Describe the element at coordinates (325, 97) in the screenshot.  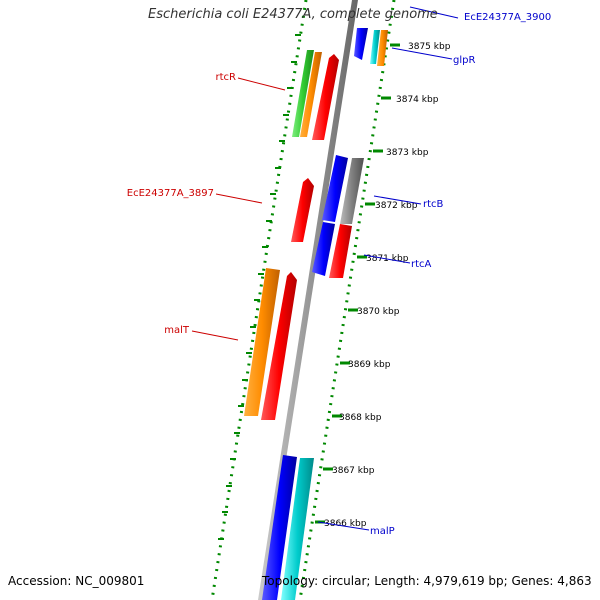
I see `gene-rtcr-red` at that location.